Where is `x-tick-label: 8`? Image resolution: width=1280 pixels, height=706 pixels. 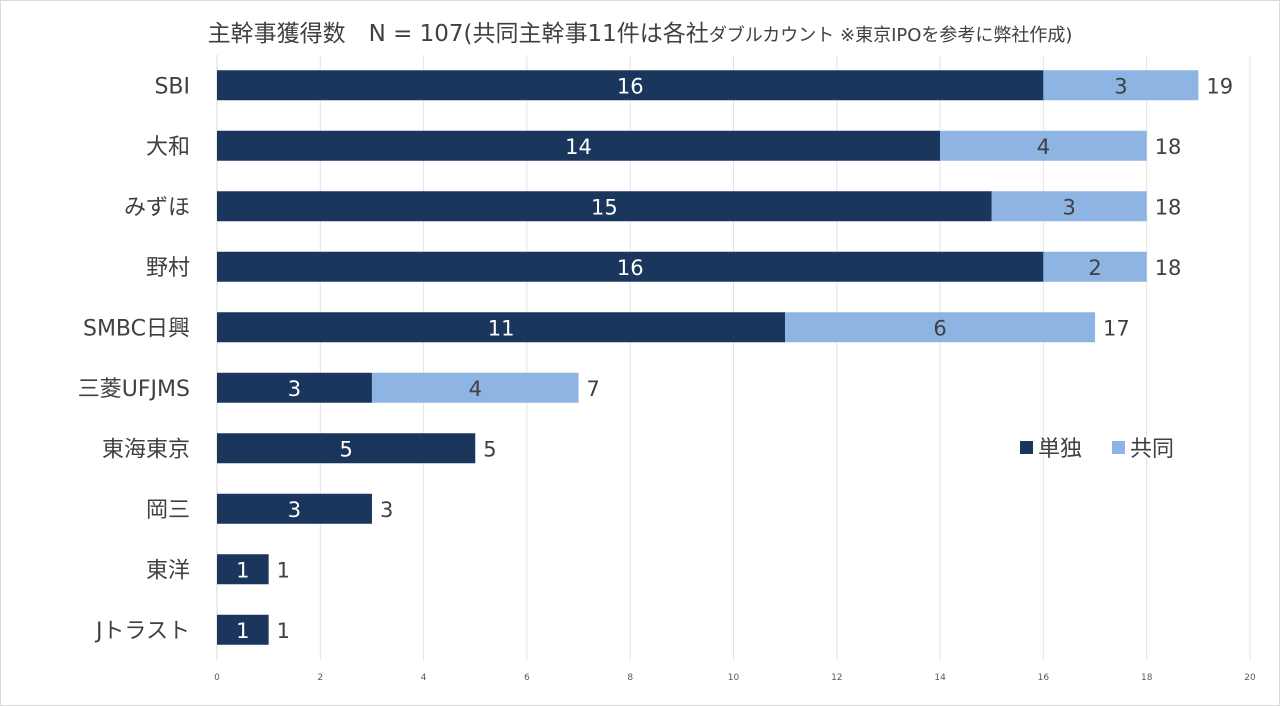 x-tick-label: 8 is located at coordinates (630, 678).